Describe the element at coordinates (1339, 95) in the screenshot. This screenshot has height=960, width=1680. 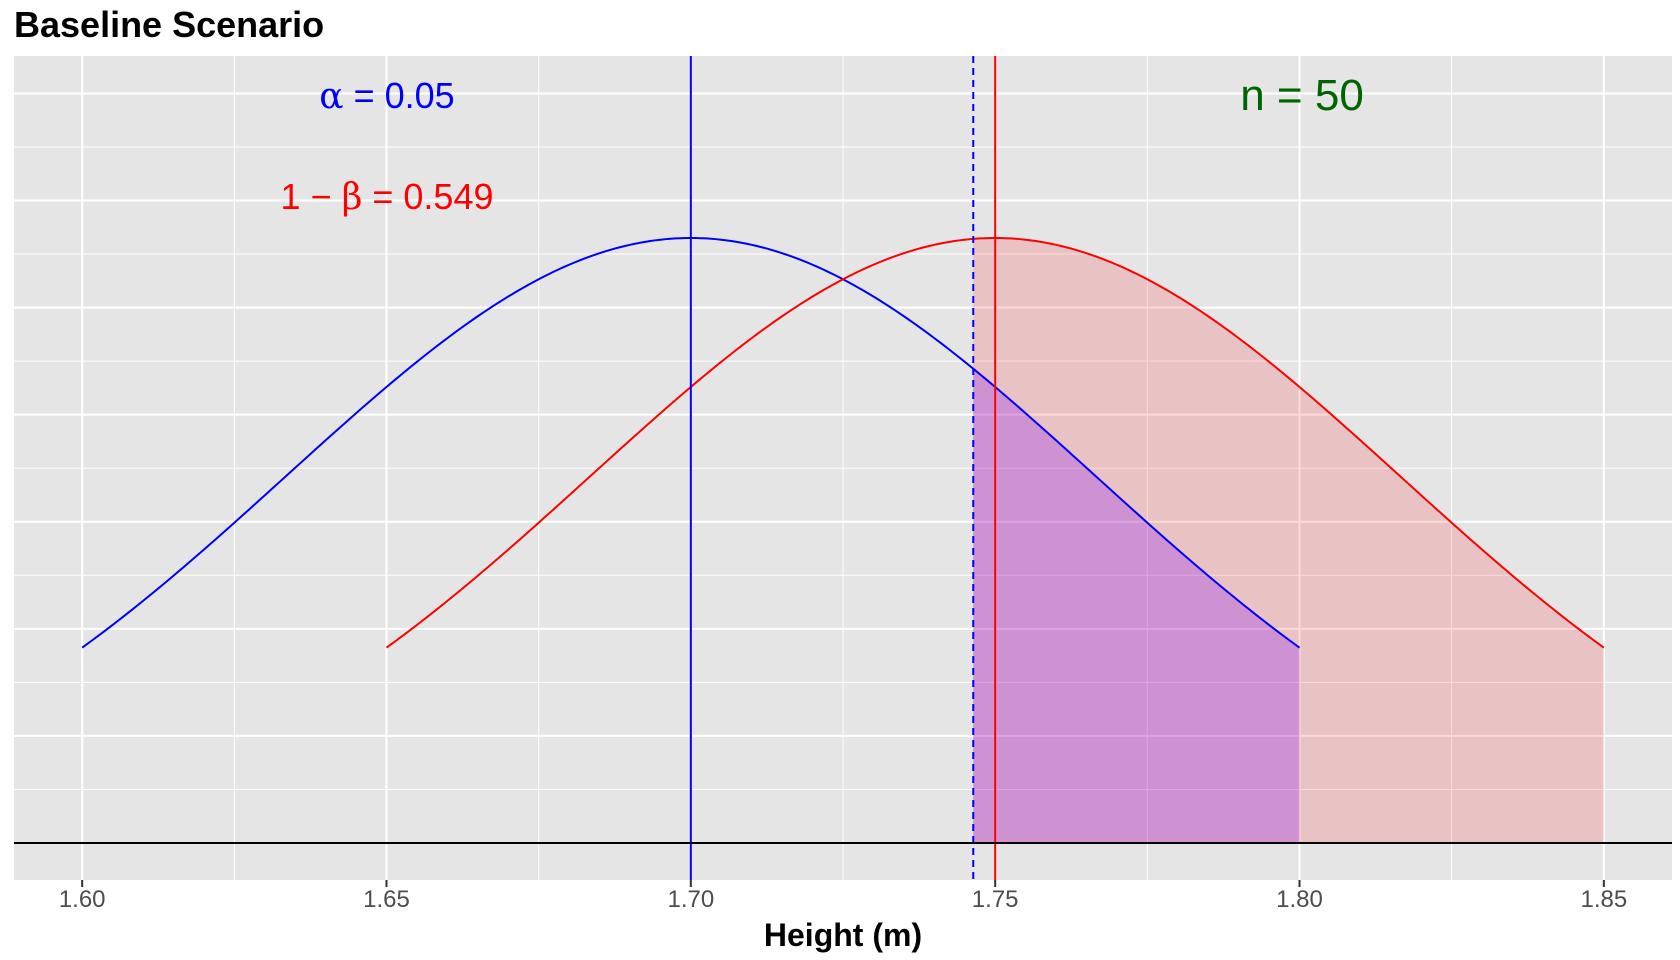
I see `n-value: 50` at that location.